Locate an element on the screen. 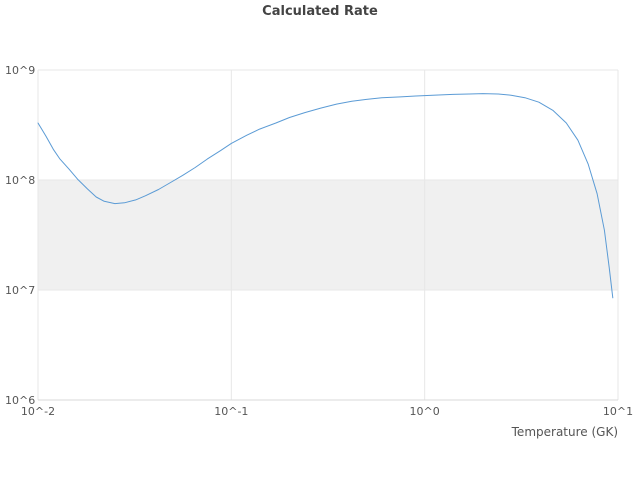  y-tick-label: 10^6 is located at coordinates (20, 400).